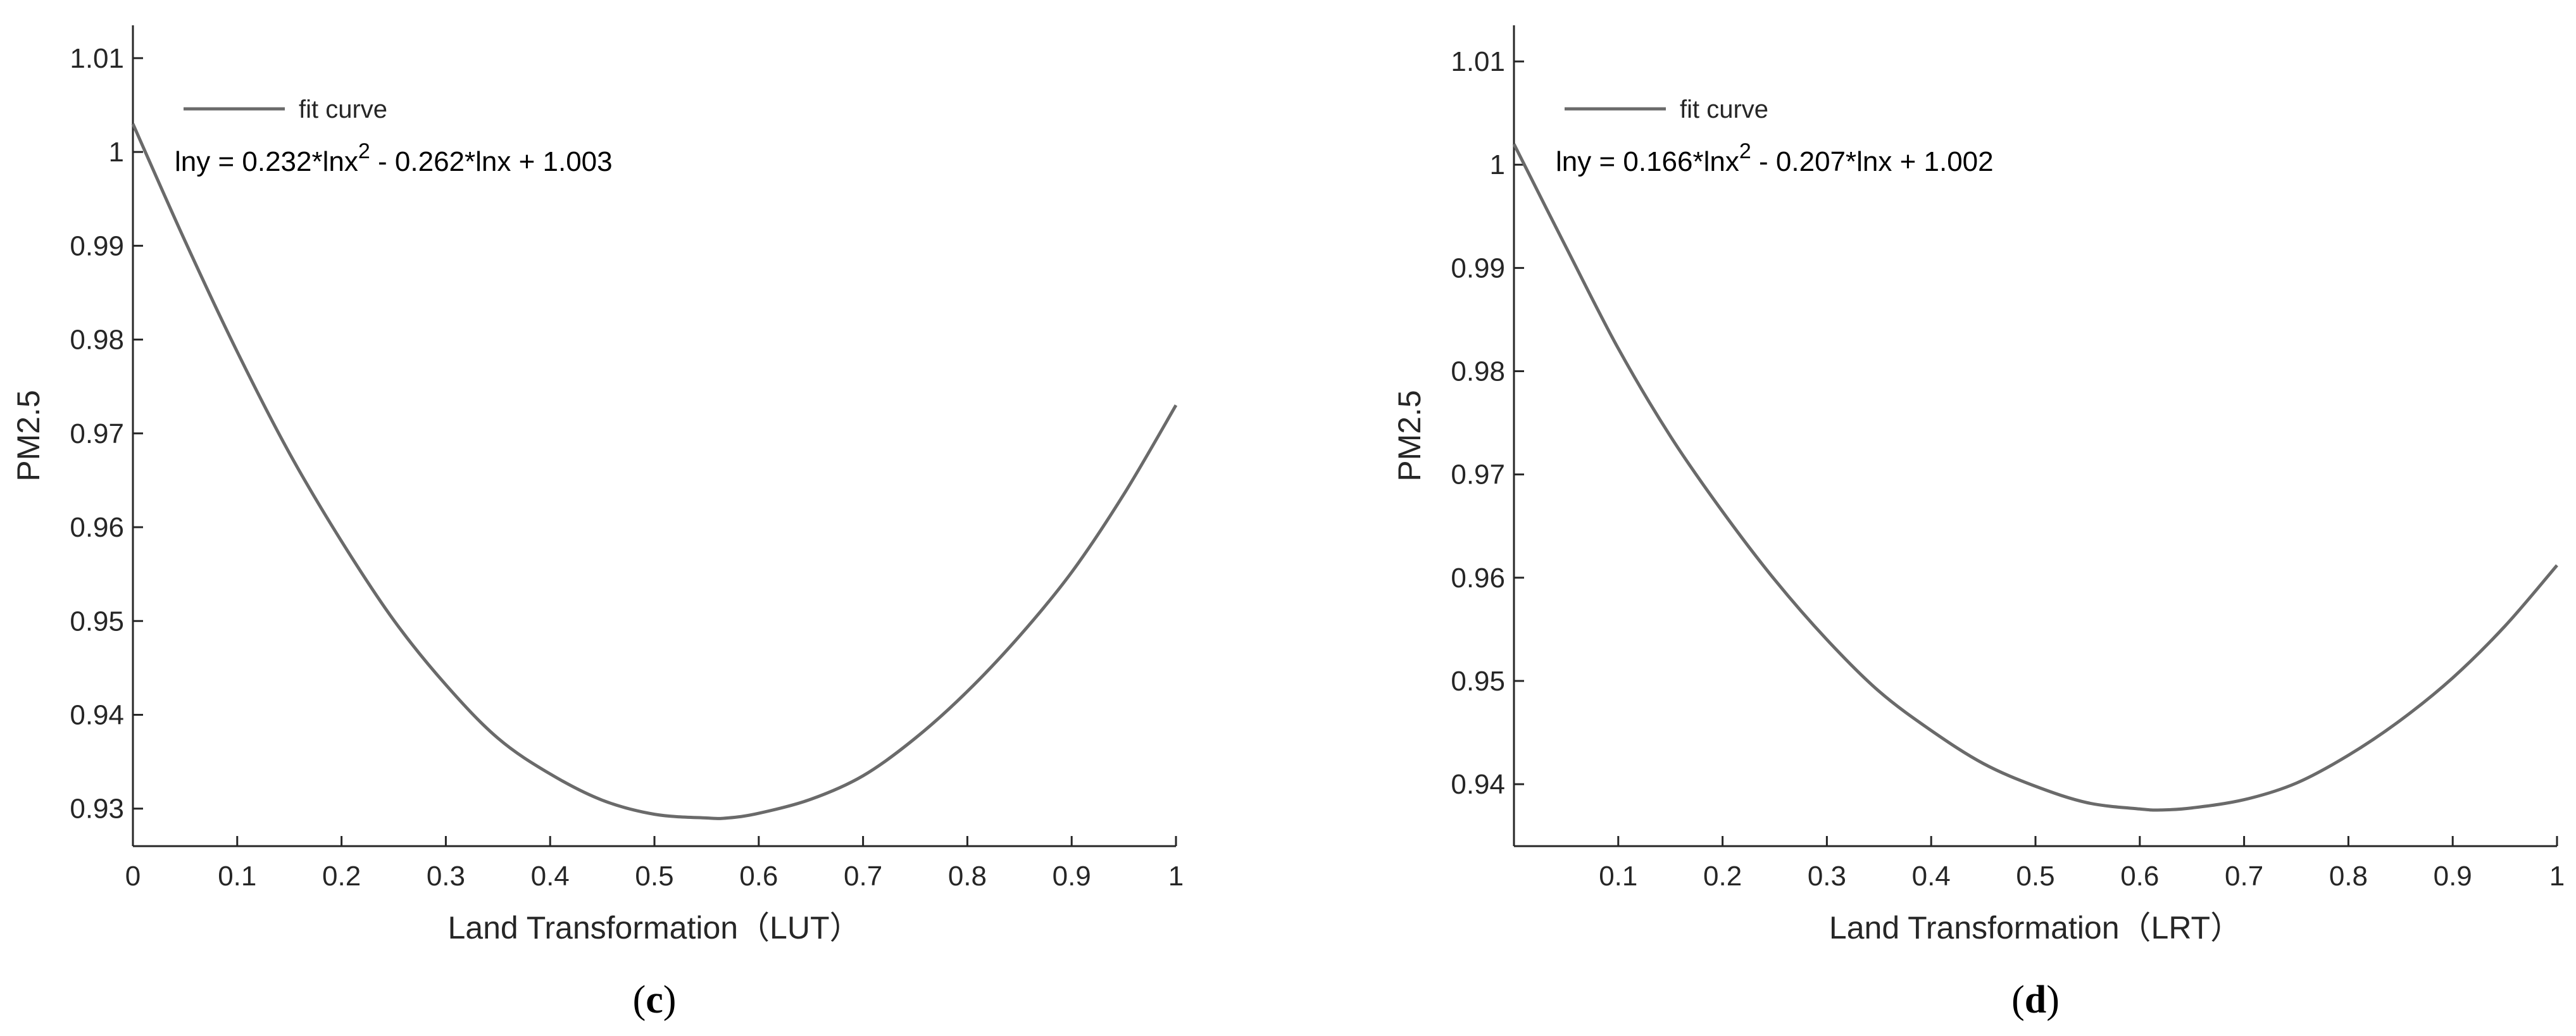  What do you see at coordinates (2035, 928) in the screenshot?
I see `x-axis-label: Land Transformation（LRT）` at bounding box center [2035, 928].